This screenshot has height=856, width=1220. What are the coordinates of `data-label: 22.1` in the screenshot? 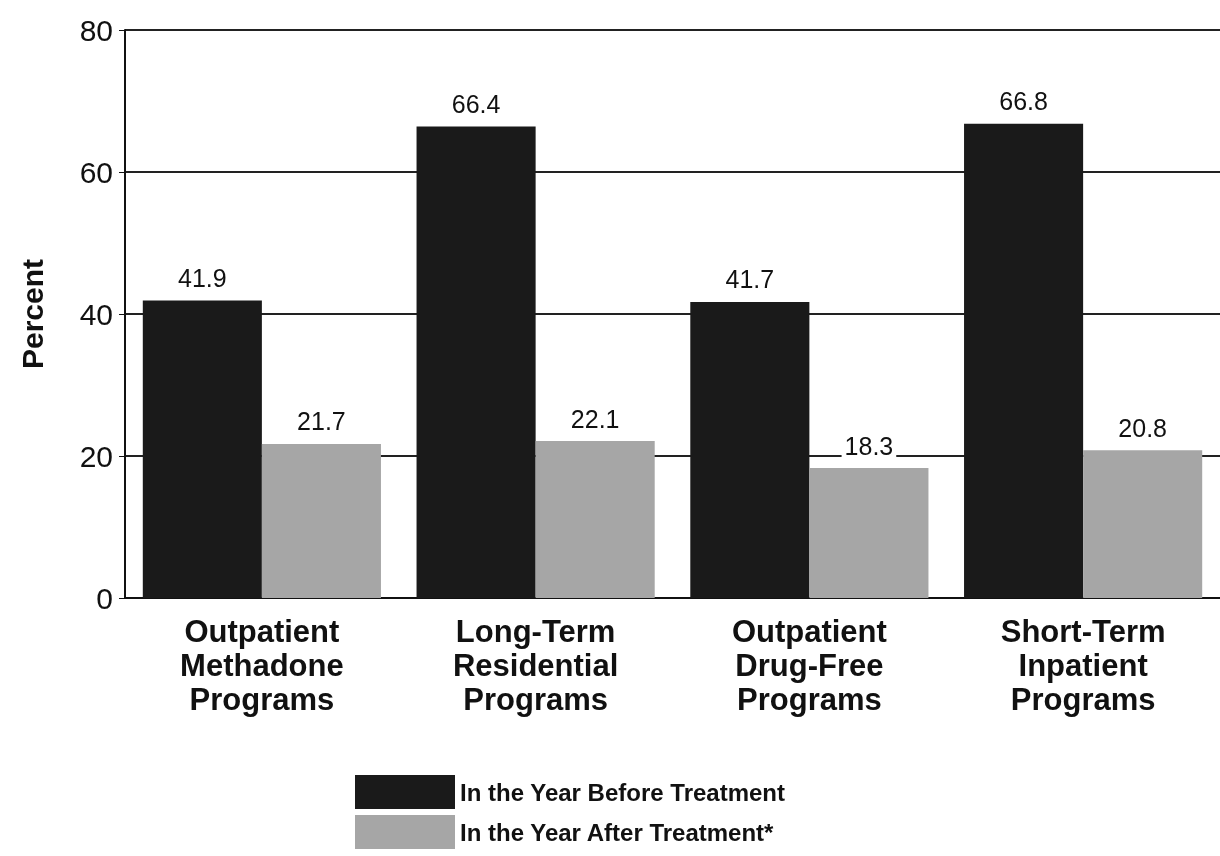 It's located at (595, 418).